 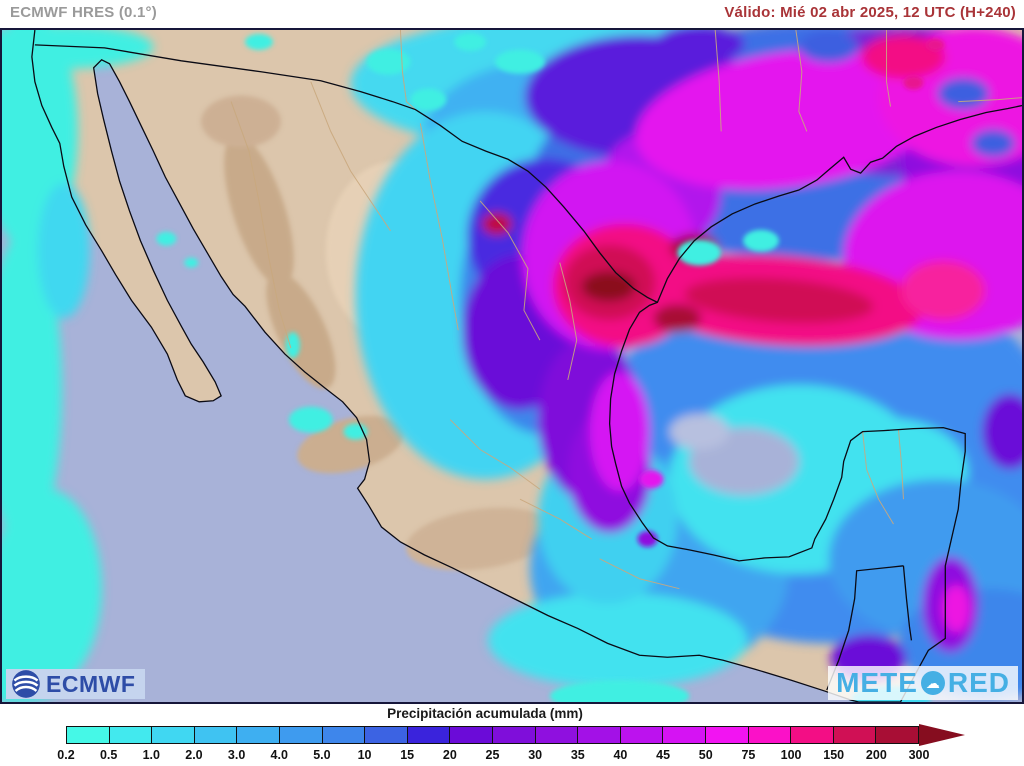 I want to click on legend-tick-label: 4.0, so click(x=279, y=755).